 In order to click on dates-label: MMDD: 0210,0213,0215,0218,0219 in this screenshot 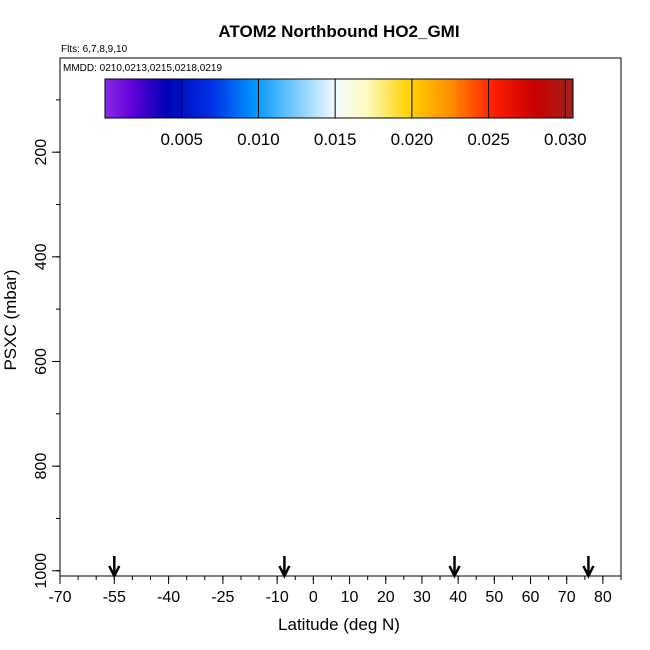, I will do `click(142, 68)`.